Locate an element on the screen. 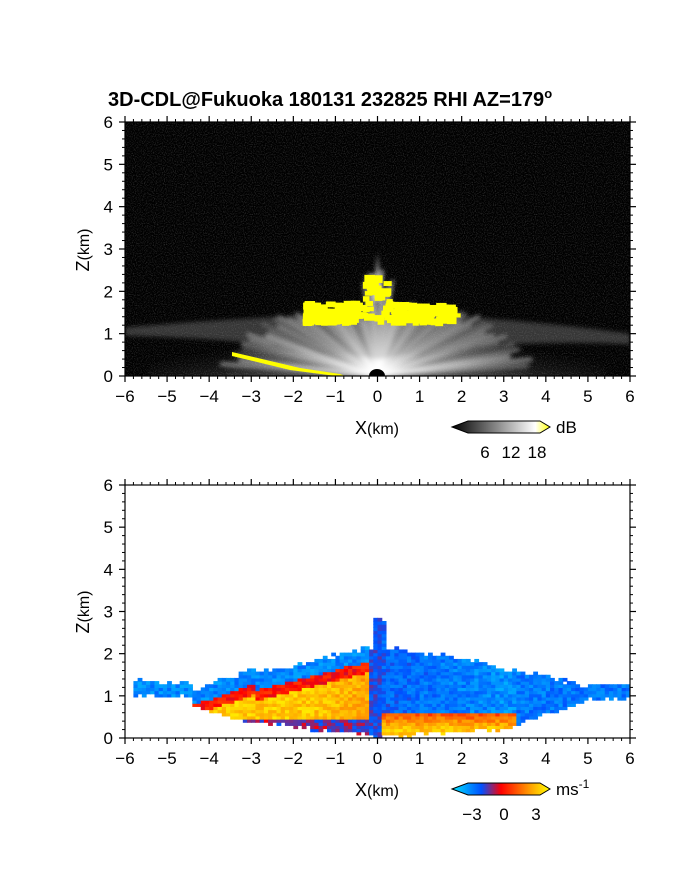 The width and height of the screenshot is (680, 880). y-tick-label: 6 is located at coordinates (108, 122).